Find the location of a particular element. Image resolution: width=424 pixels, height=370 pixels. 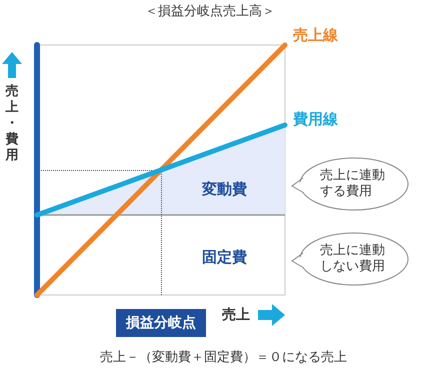

text: 売上－（変動費＋固定費）＝０になる売上 is located at coordinates (223, 357).